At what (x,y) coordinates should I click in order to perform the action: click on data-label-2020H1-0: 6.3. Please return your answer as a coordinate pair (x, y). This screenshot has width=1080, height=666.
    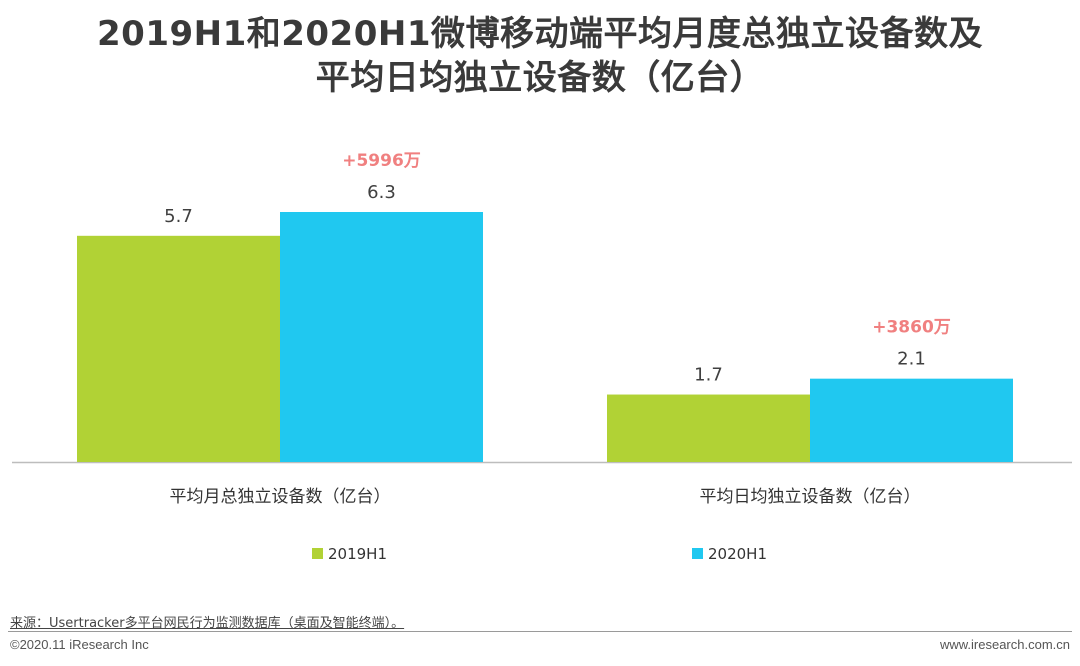
    Looking at the image, I should click on (381, 192).